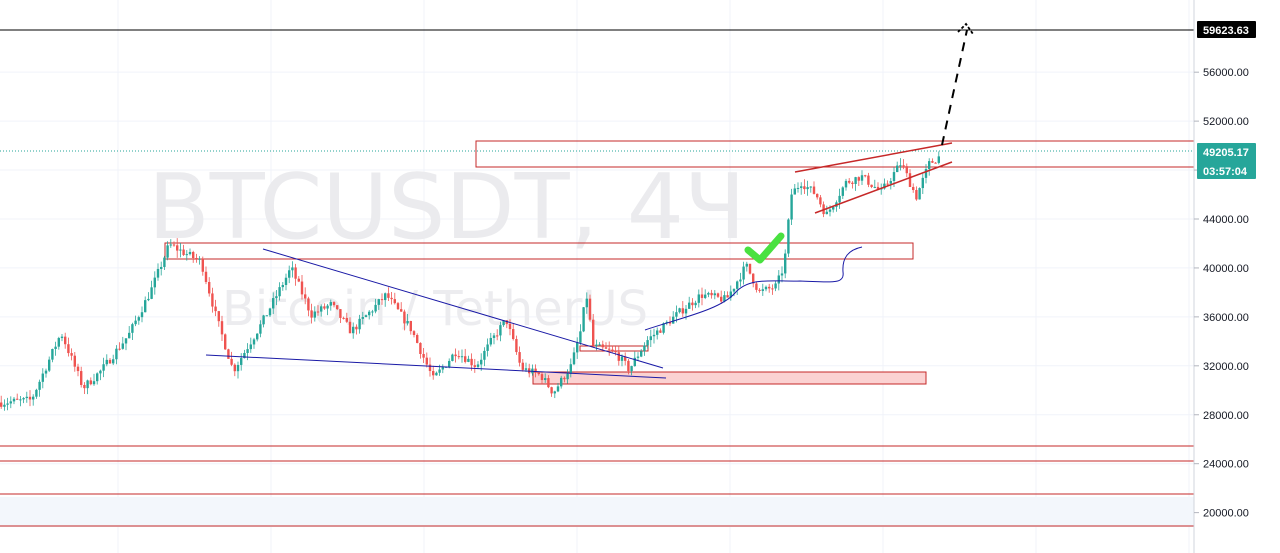 The image size is (1280, 553). I want to click on projection-line, so click(954, 87).